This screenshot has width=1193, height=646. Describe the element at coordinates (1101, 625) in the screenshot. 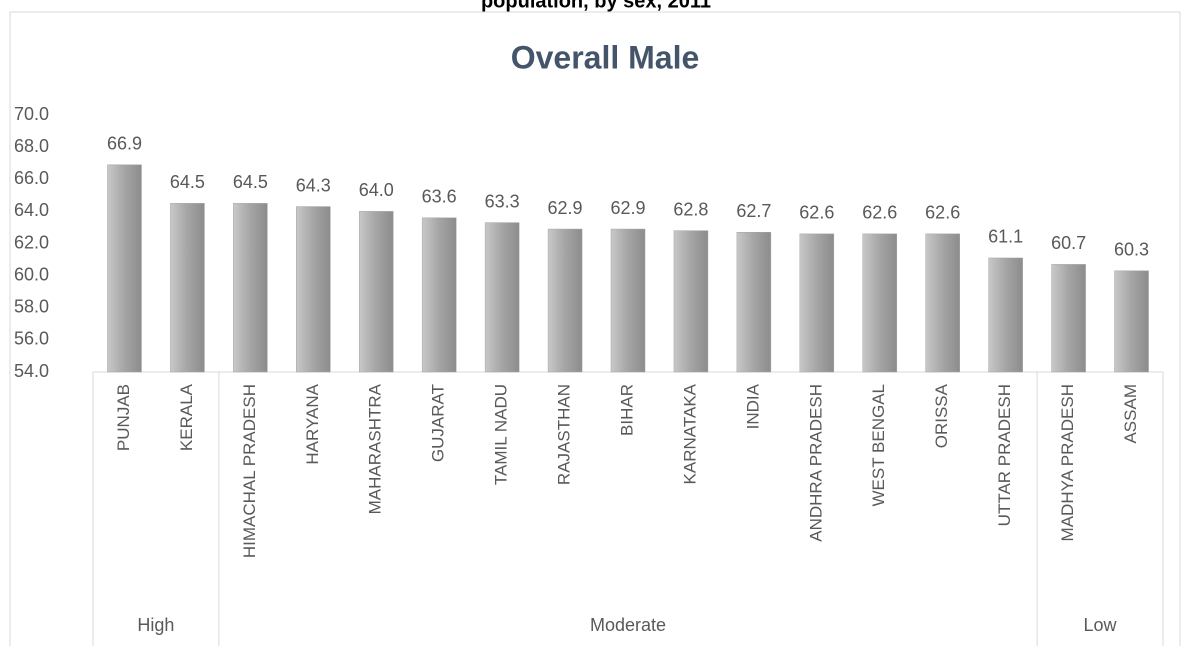

I see `group-label: Low` at that location.